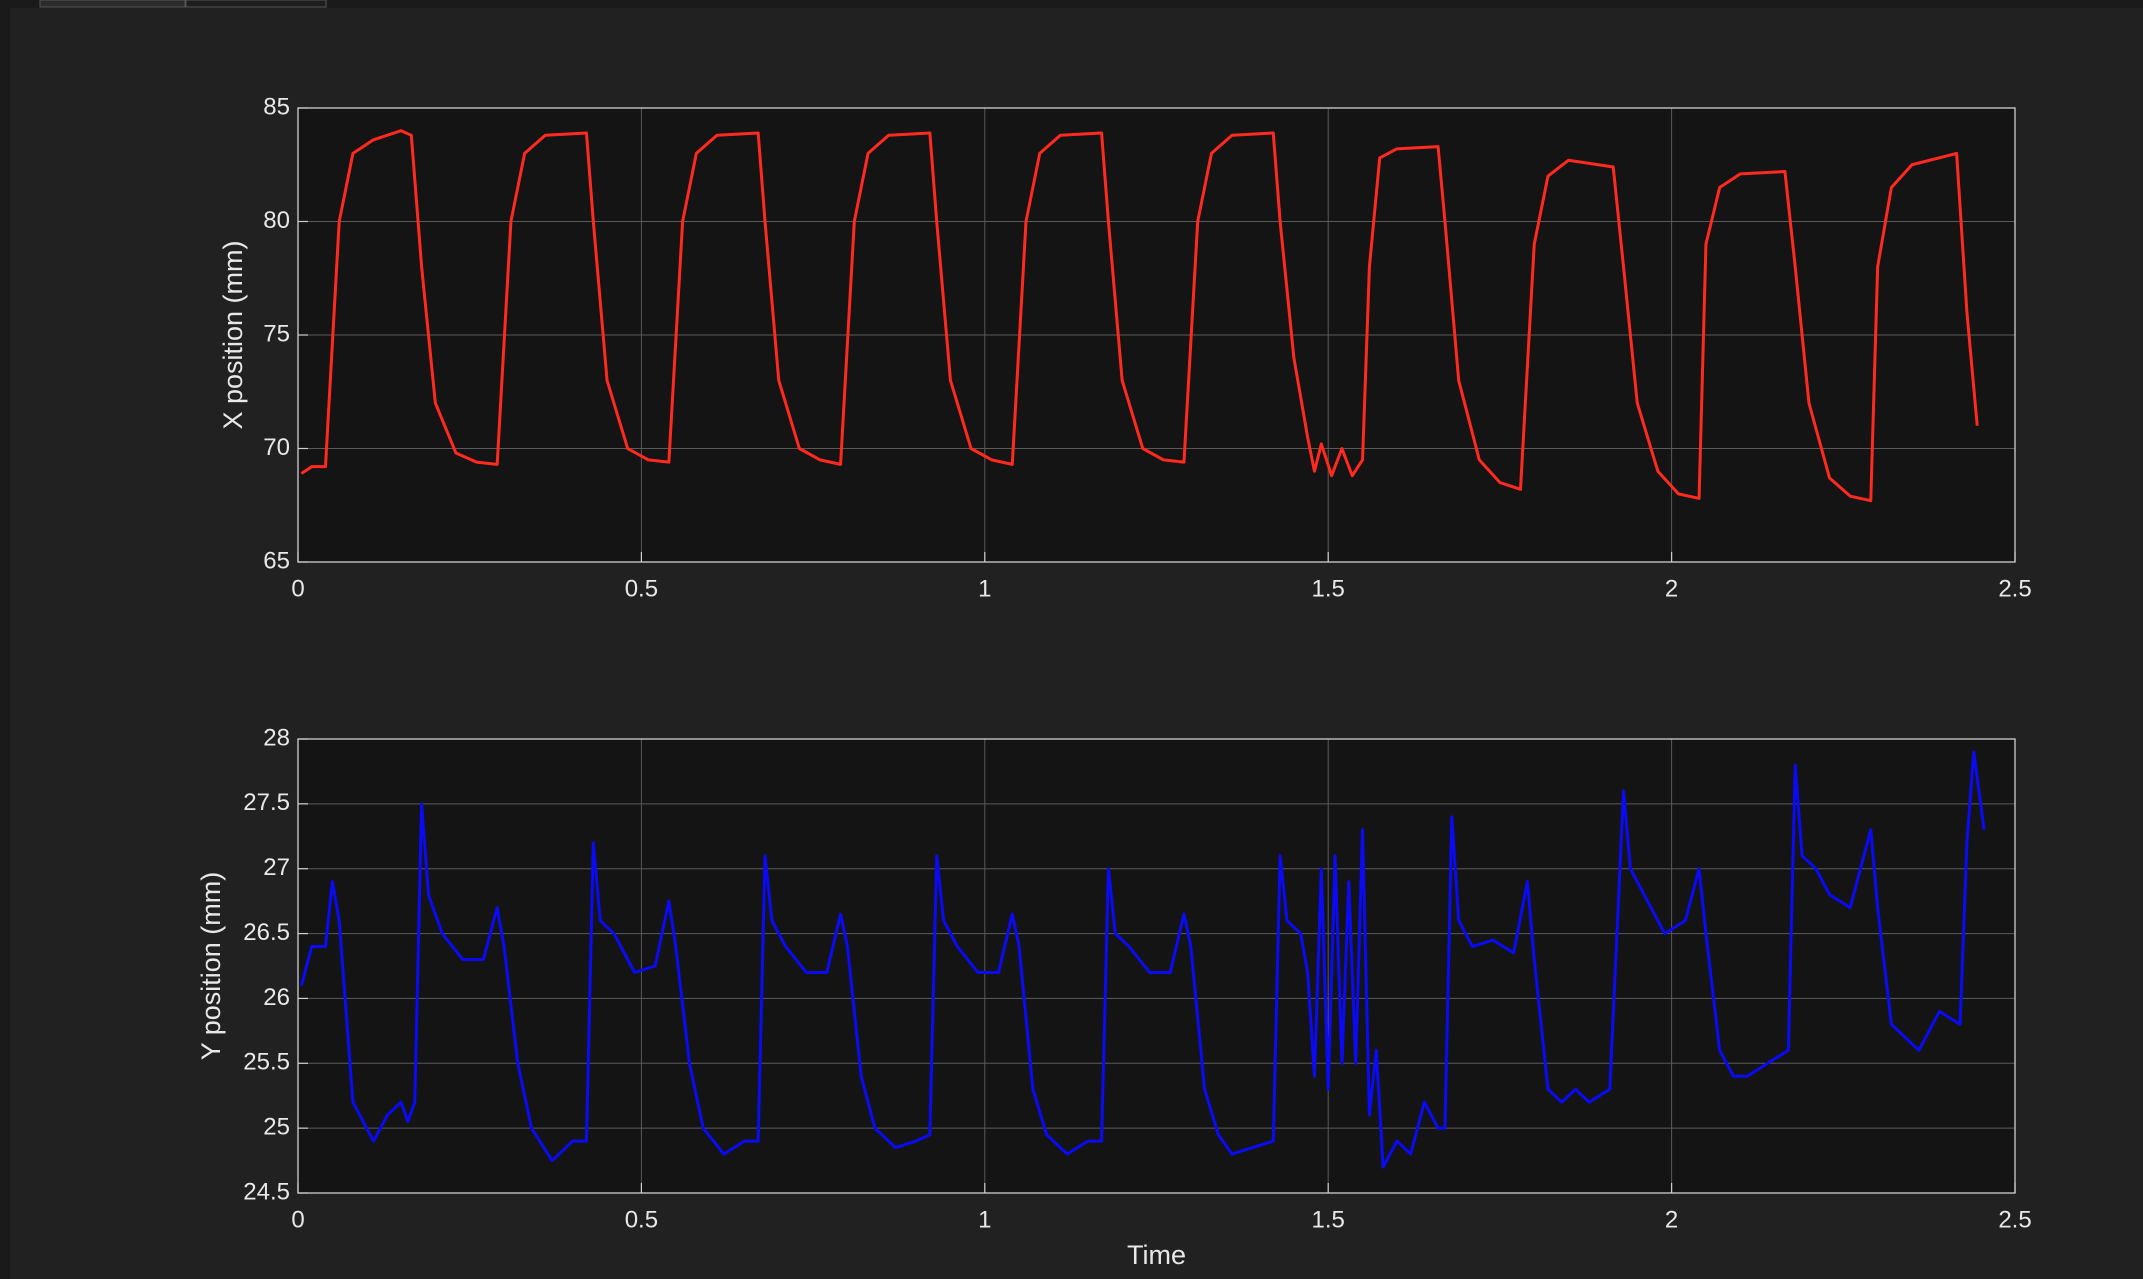  Describe the element at coordinates (276, 1126) in the screenshot. I see `y-tick-label: 25` at that location.